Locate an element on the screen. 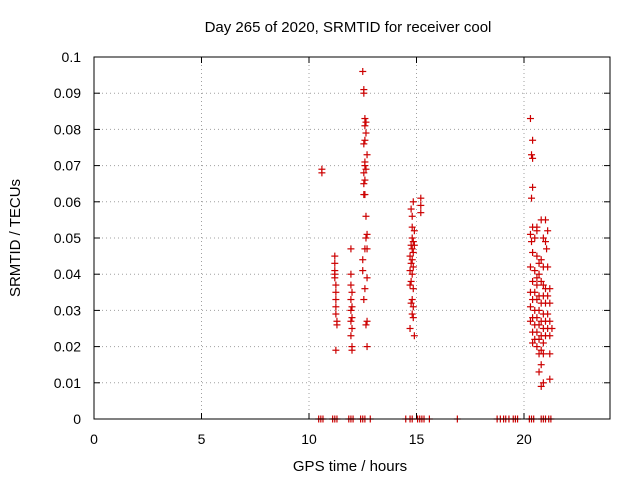 This screenshot has height=480, width=640. y-tick-label: 0.02 is located at coordinates (67, 347).